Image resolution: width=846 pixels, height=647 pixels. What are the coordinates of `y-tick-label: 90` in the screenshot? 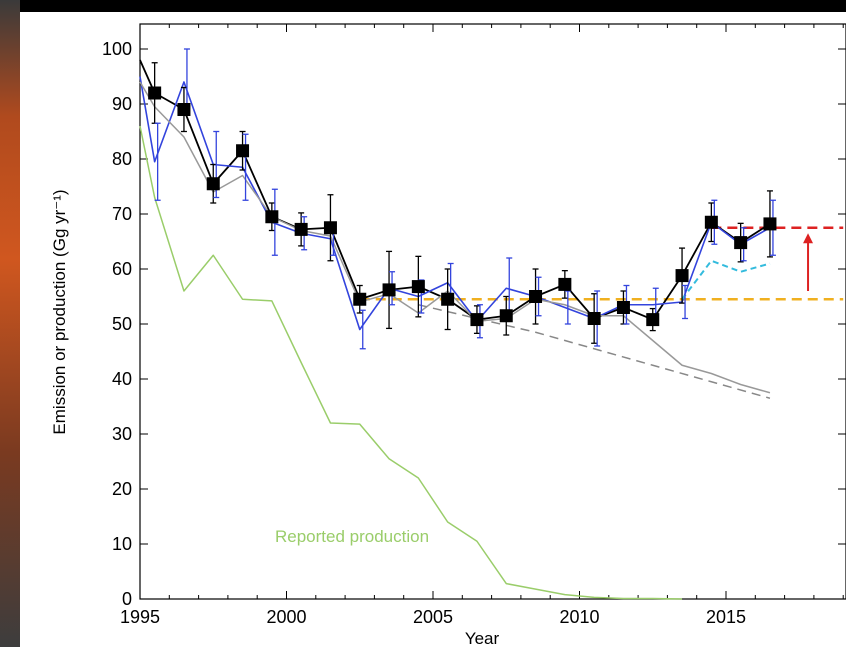 It's located at (122, 104).